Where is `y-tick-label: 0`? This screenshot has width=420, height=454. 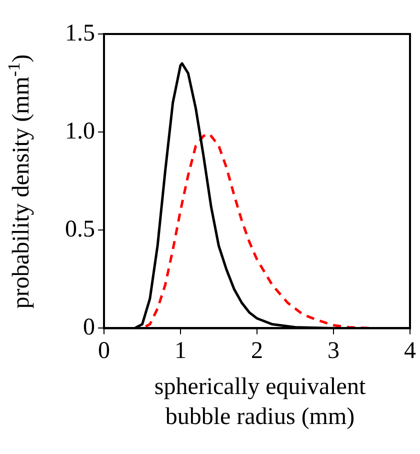
y-tick-label: 0 is located at coordinates (89, 327).